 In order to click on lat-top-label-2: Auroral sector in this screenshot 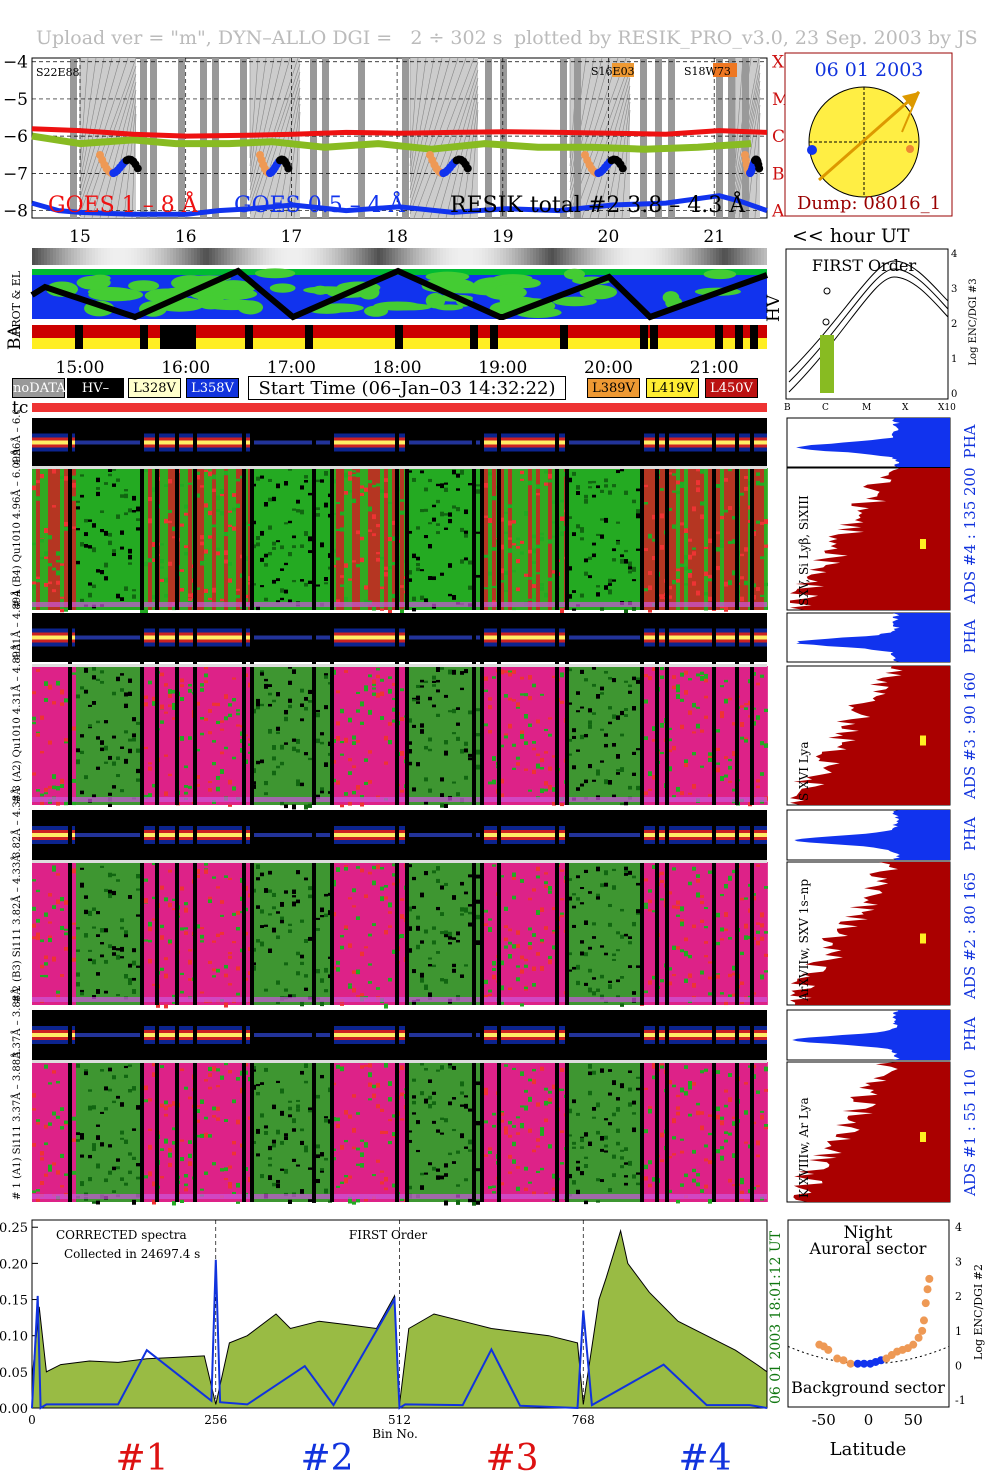, I will do `click(868, 1248)`.